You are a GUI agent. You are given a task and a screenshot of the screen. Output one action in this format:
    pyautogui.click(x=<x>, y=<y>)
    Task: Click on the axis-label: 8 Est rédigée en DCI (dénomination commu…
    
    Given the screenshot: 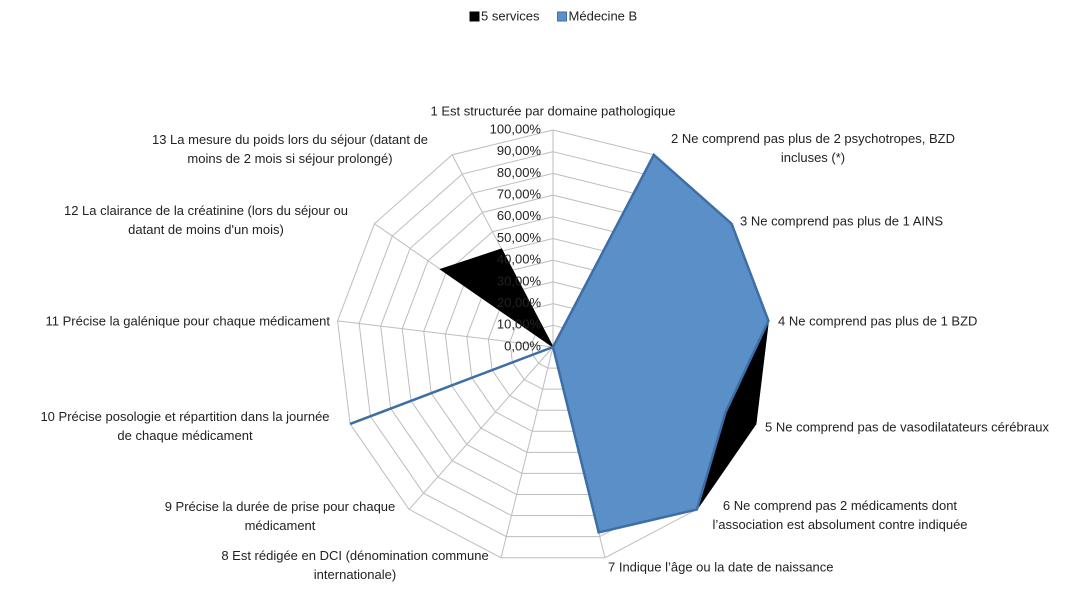 What is the action you would take?
    pyautogui.click(x=354, y=565)
    